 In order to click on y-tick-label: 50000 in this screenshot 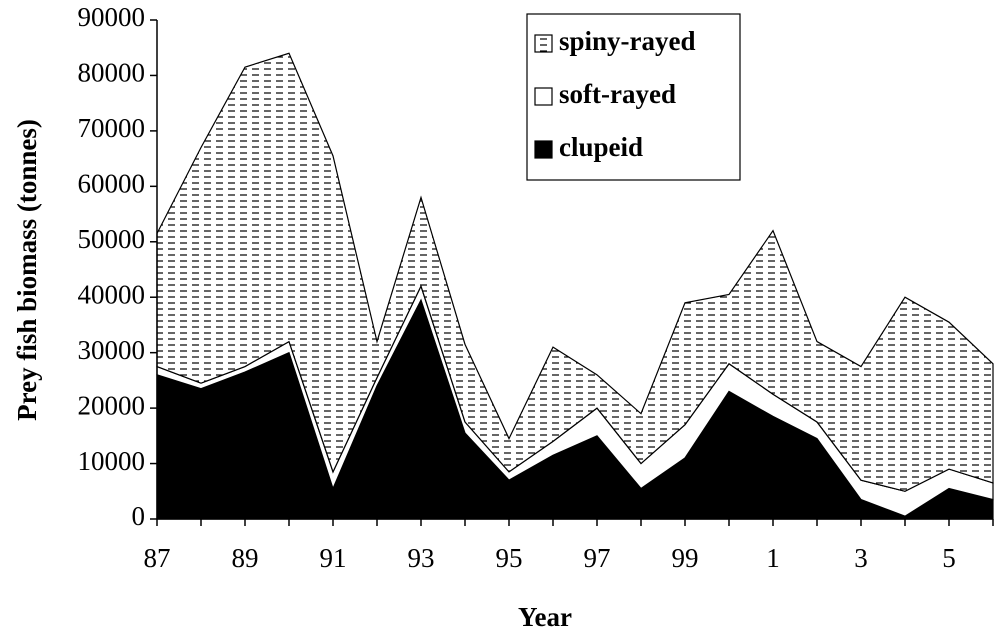, I will do `click(112, 239)`.